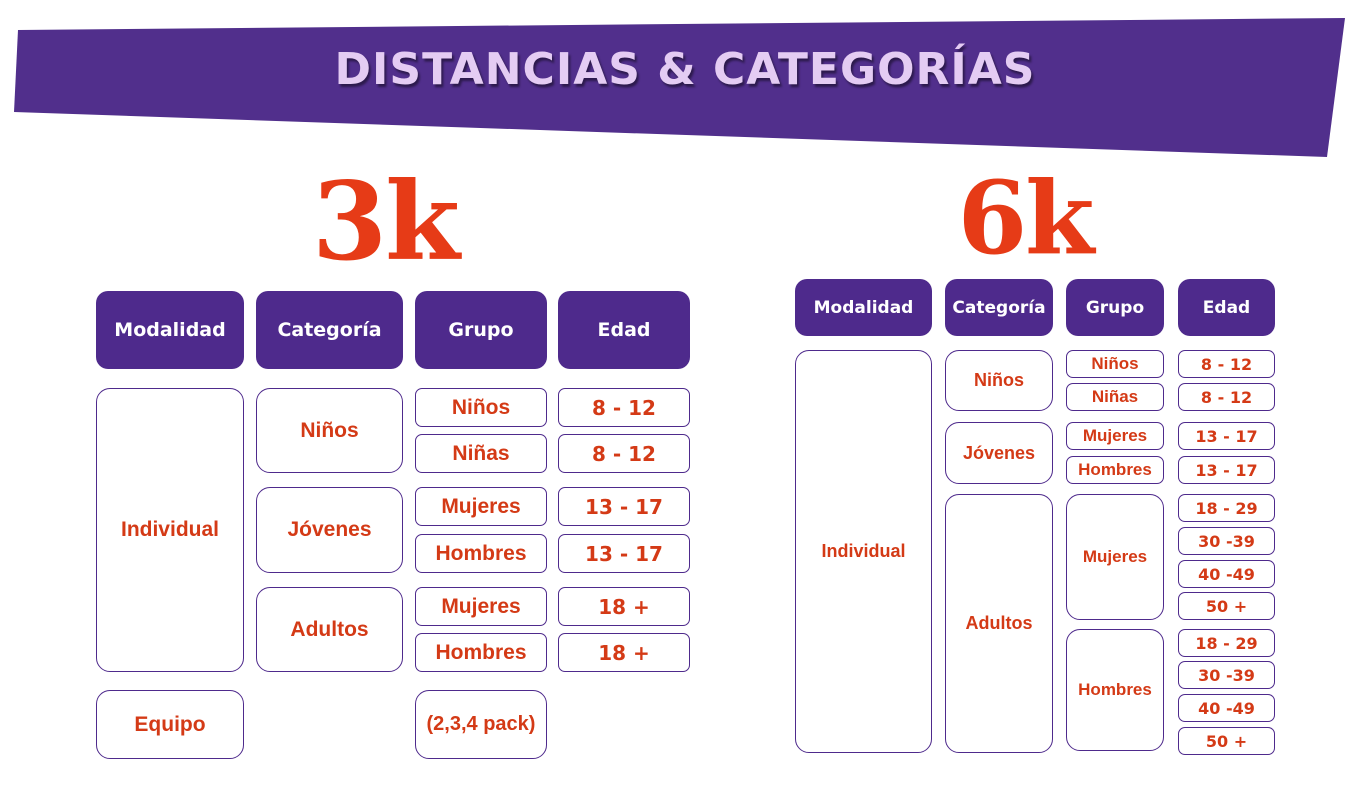 This screenshot has height=798, width=1370. I want to click on distance-title-3k: 3k, so click(386, 222).